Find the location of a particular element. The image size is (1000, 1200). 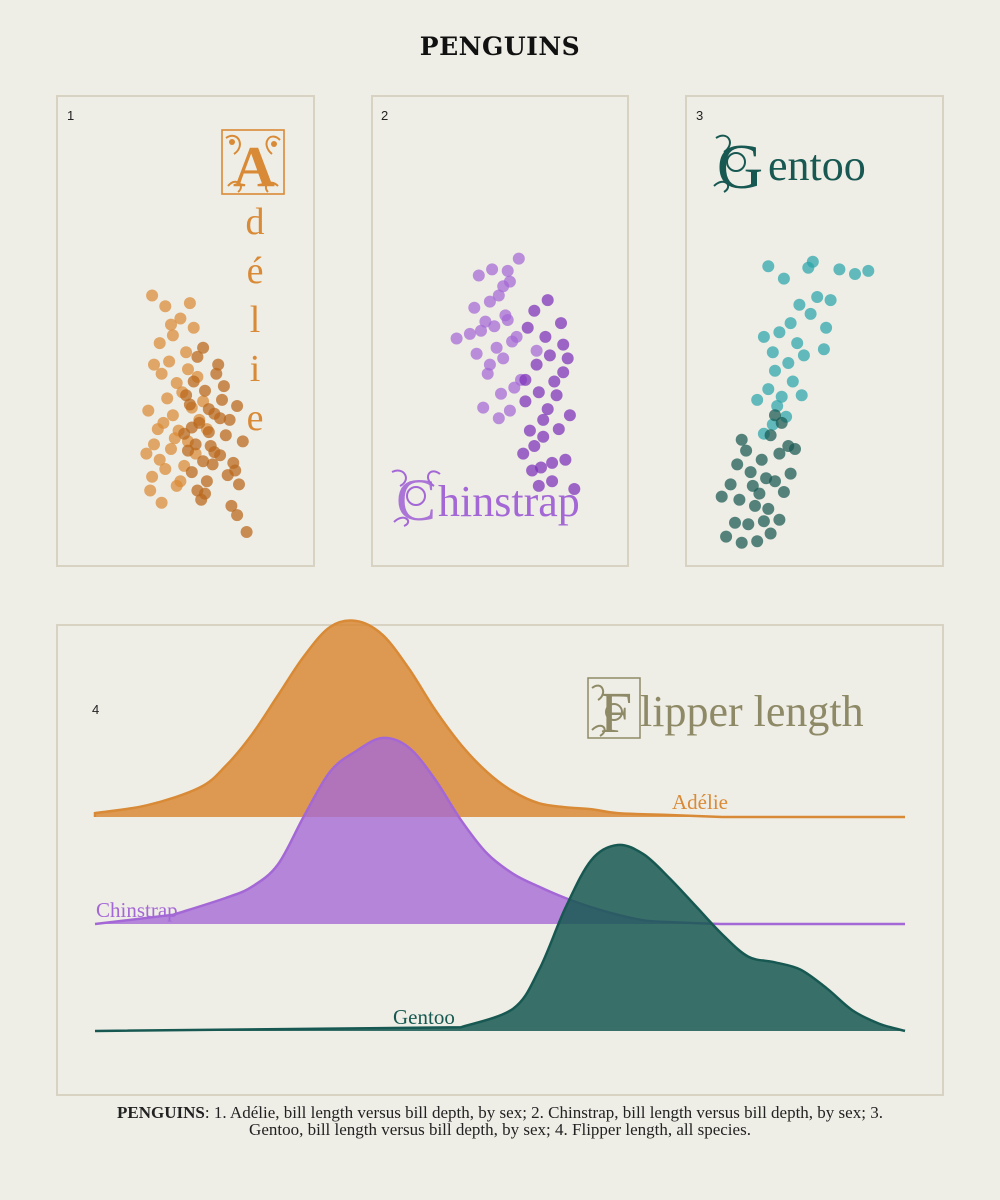

chinstrap-drop-cap-ornament-icon: C is located at coordinates (416, 500).